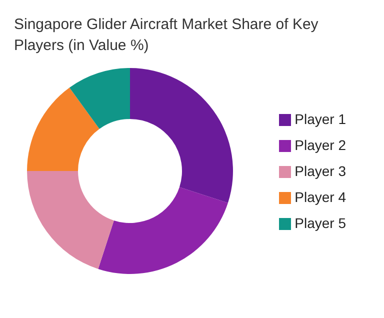  I want to click on legend-label: Player 2, so click(320, 145).